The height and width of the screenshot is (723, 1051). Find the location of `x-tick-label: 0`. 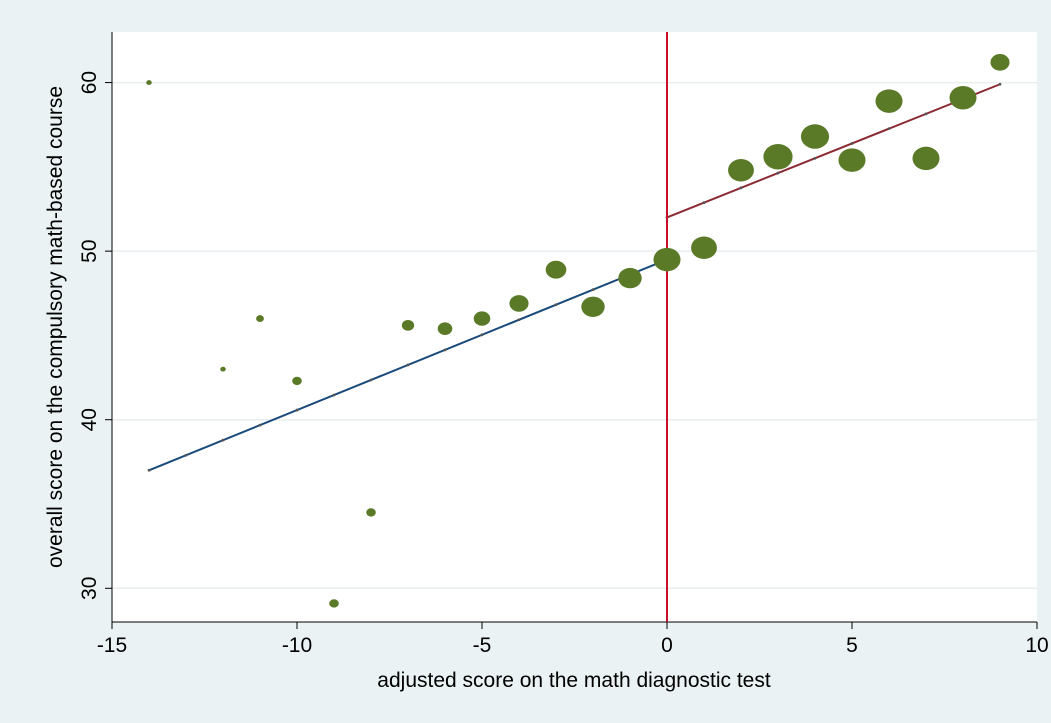

x-tick-label: 0 is located at coordinates (667, 645).